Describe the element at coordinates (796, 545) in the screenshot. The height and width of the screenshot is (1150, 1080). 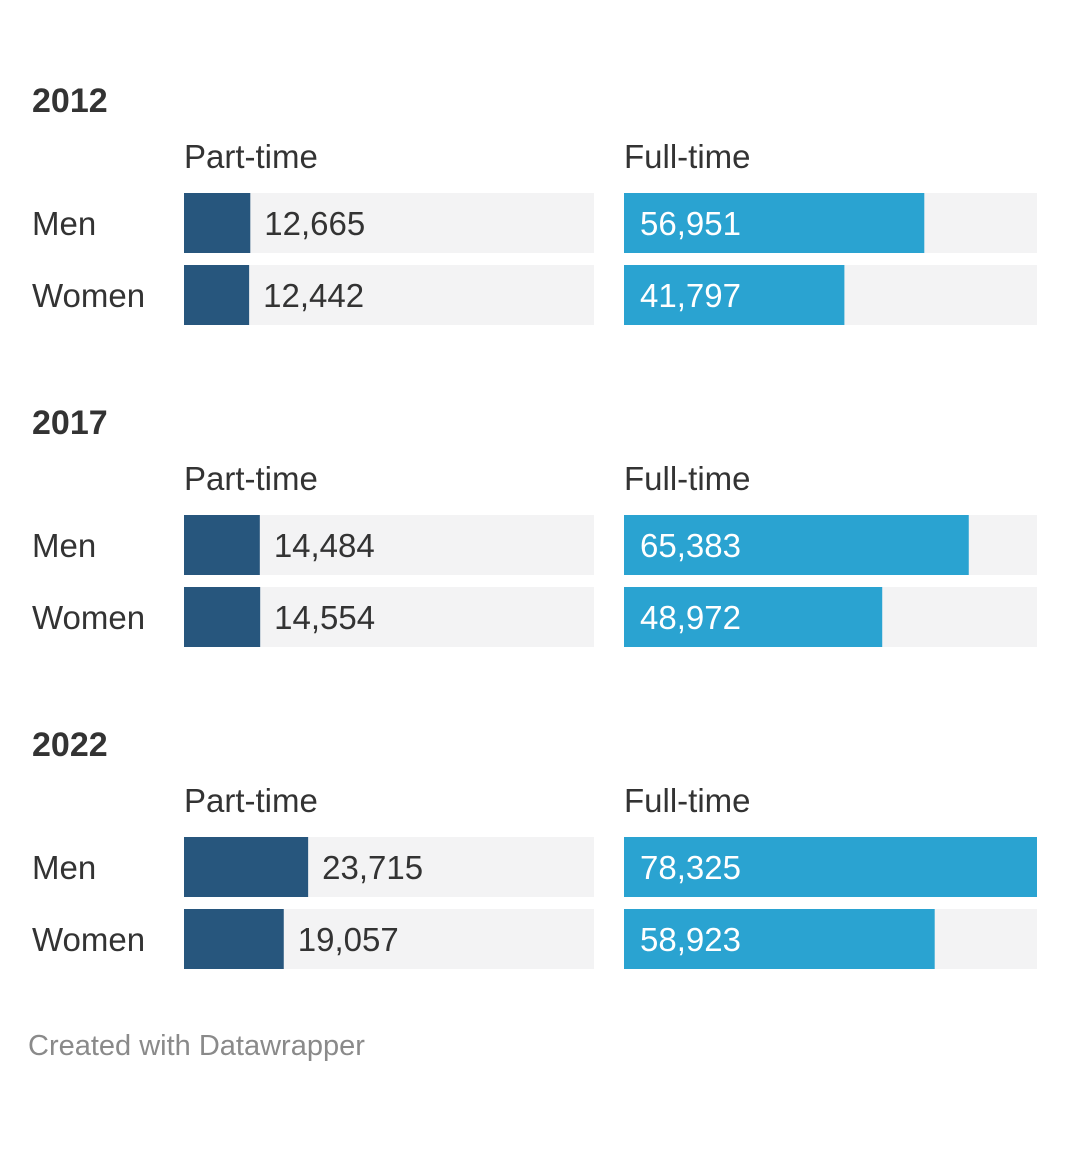
I see `bar-full-time-men-2017` at that location.